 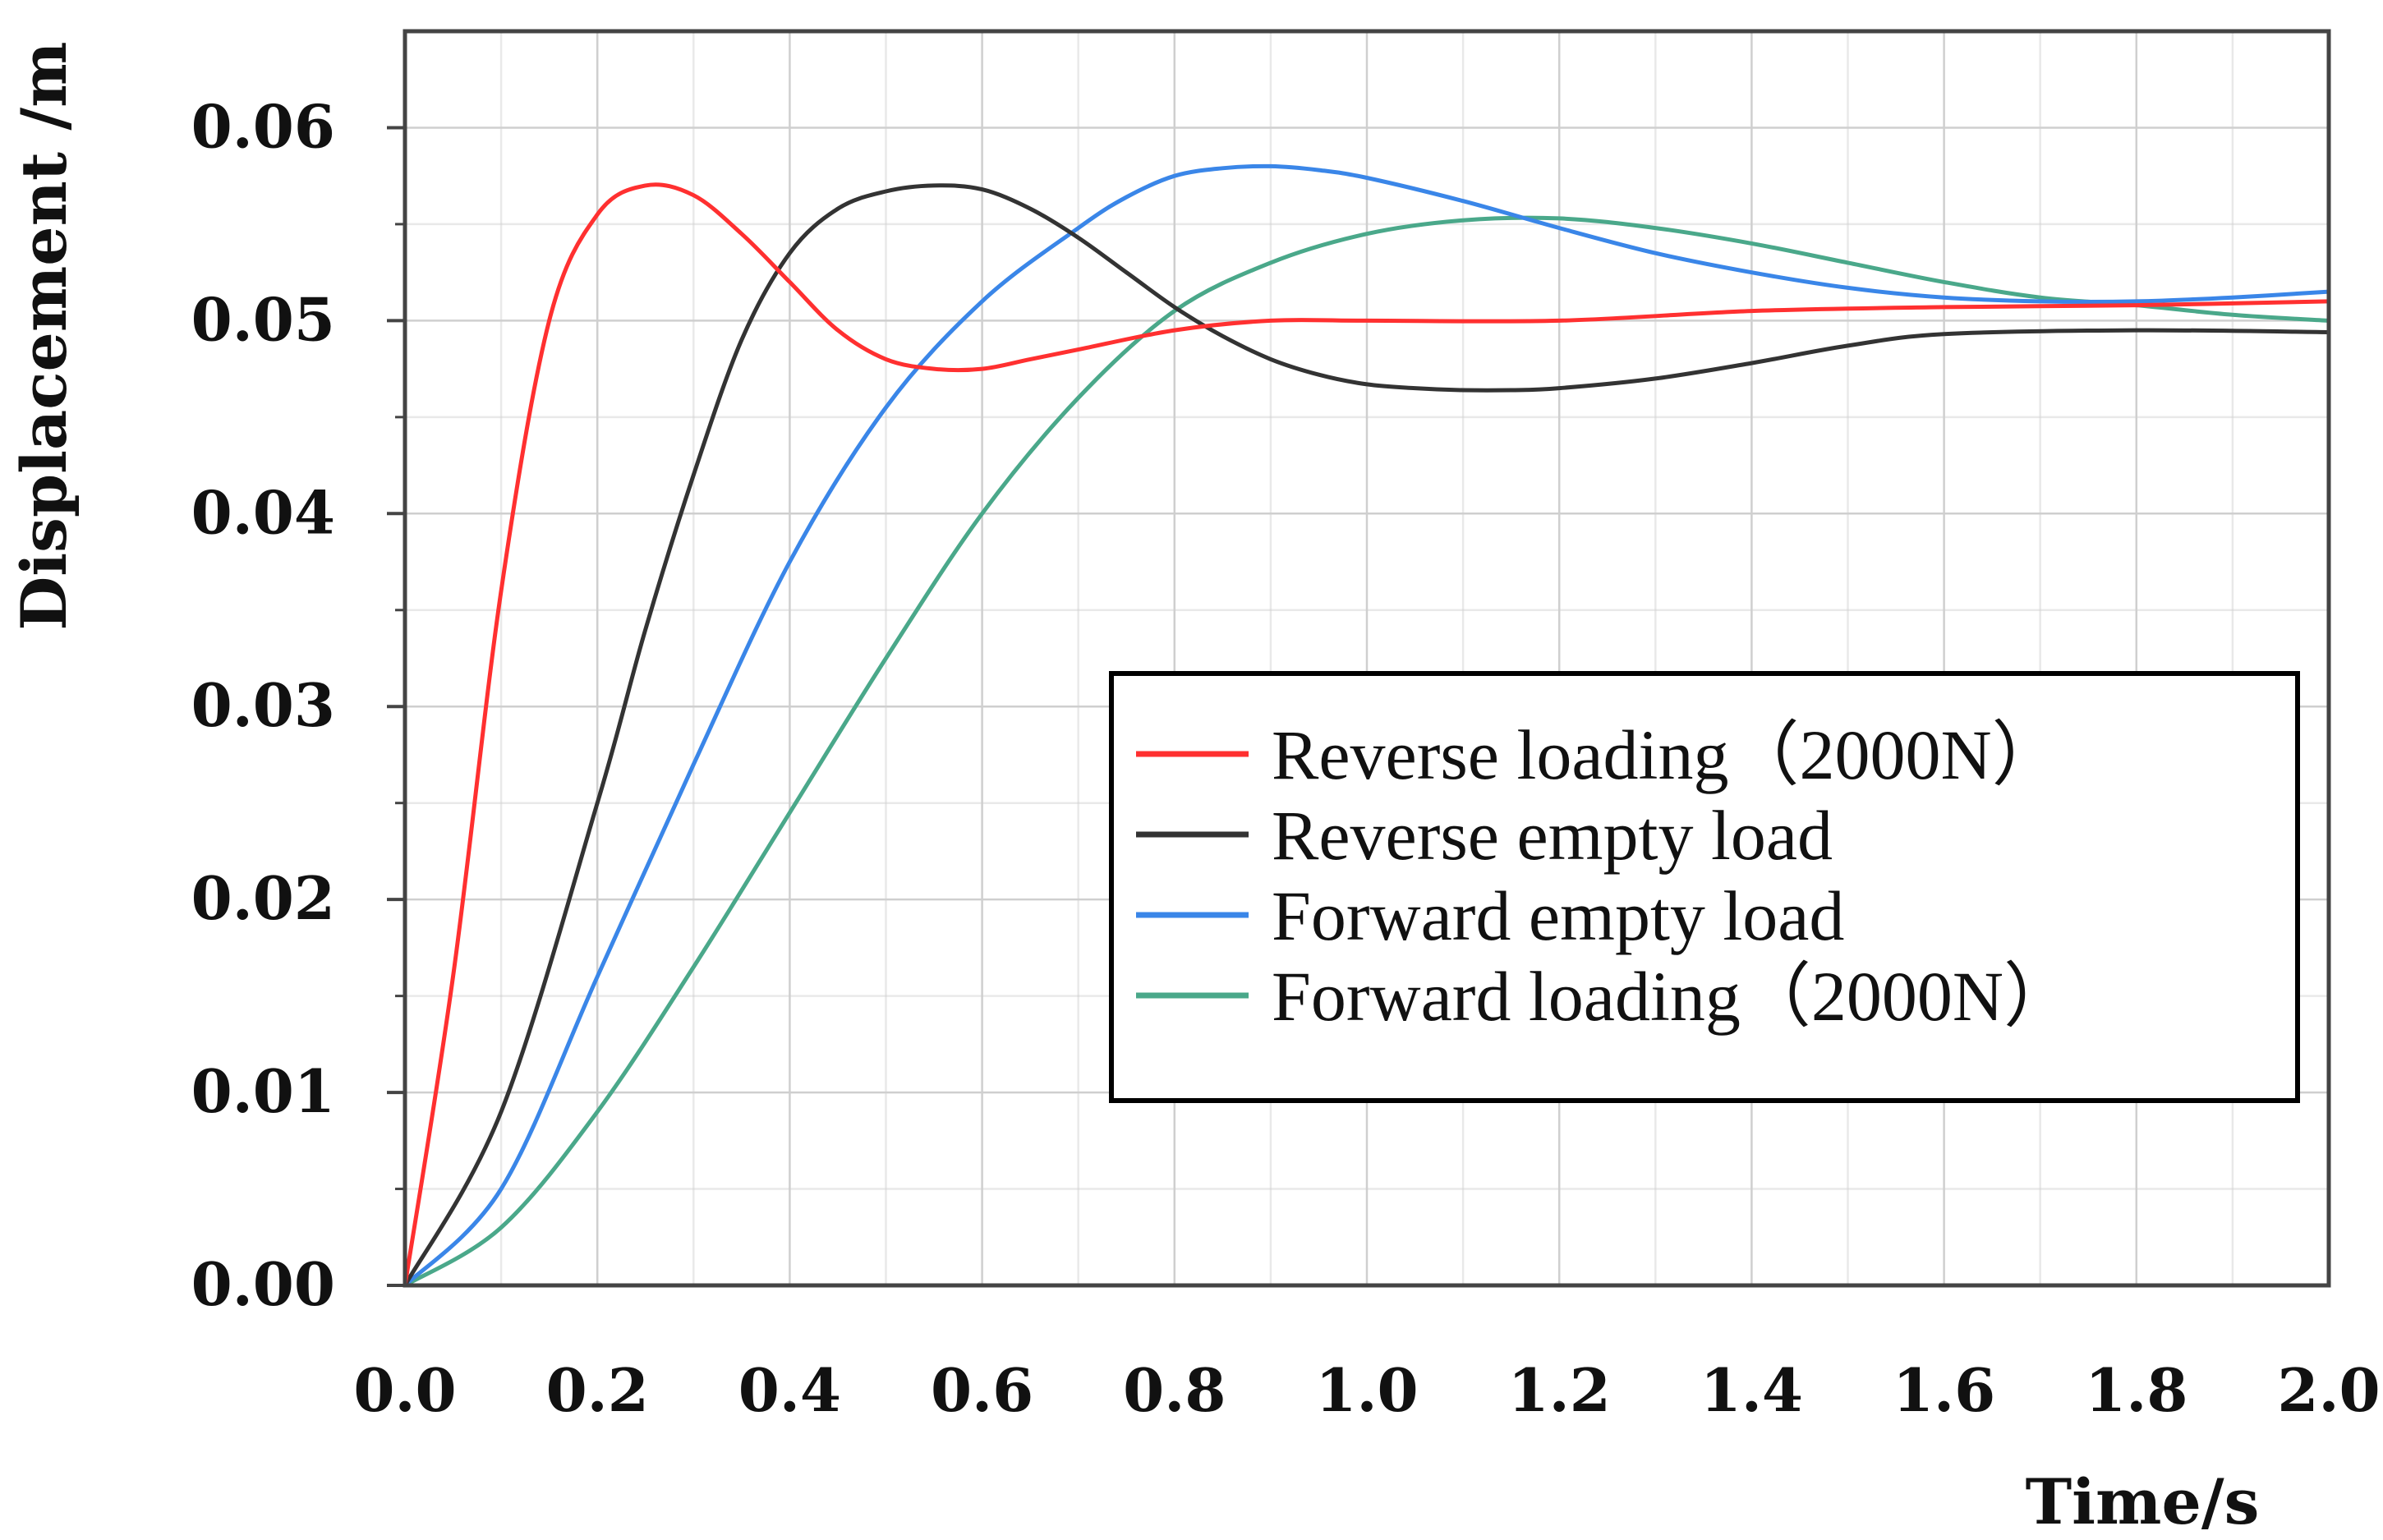 What do you see at coordinates (263, 1284) in the screenshot?
I see `y-tick-label: 0.00` at bounding box center [263, 1284].